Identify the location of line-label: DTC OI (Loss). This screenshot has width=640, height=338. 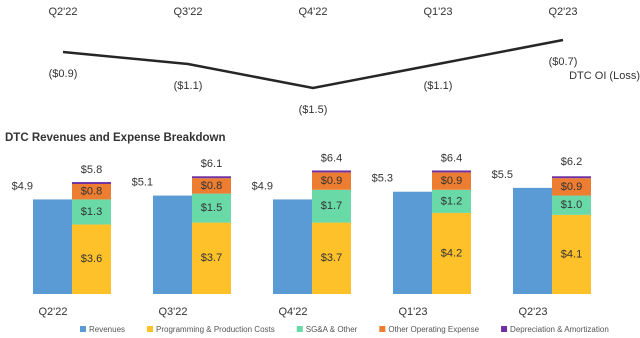
(604, 76).